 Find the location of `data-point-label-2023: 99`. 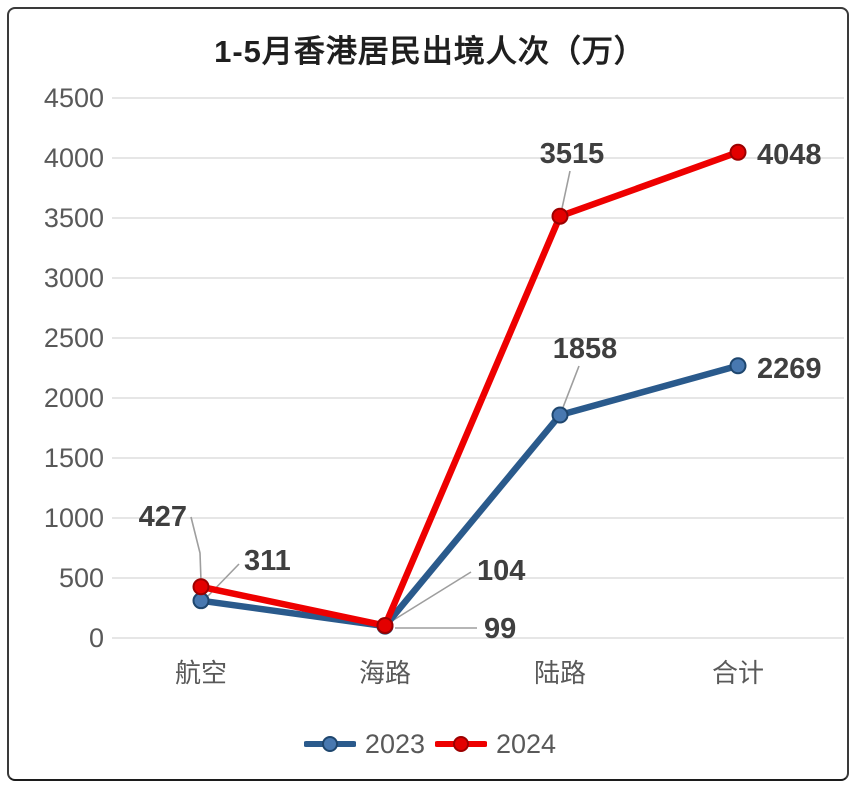

data-point-label-2023: 99 is located at coordinates (500, 629).